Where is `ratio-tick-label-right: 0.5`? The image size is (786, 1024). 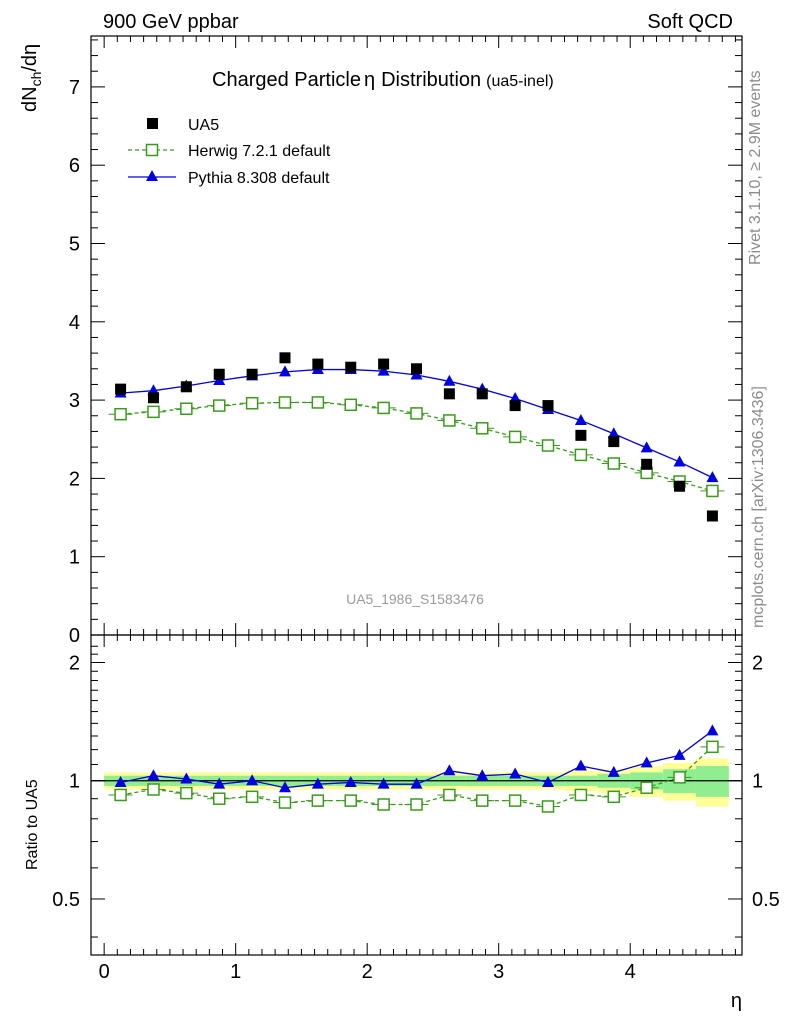
ratio-tick-label-right: 0.5 is located at coordinates (766, 900).